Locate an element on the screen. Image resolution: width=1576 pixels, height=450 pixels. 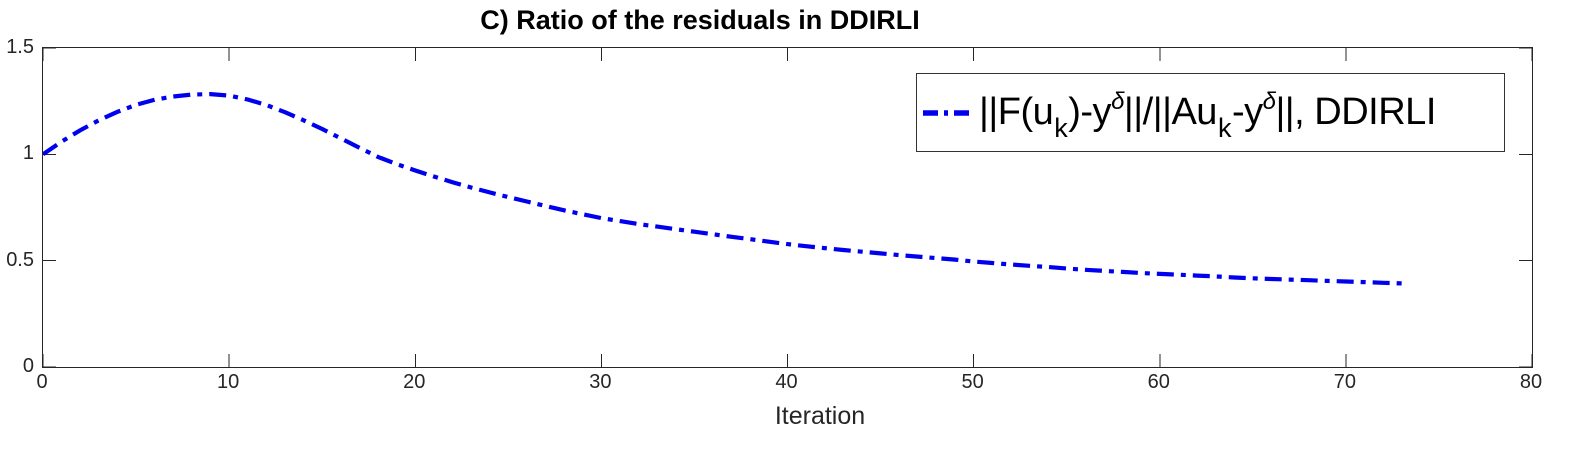
x-tick-label: 40 is located at coordinates (786, 382).